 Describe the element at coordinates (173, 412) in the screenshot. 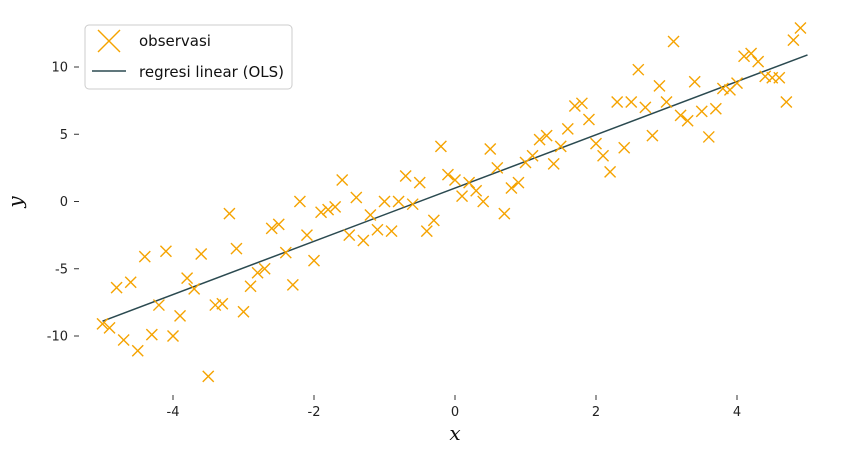

I see `x-tick-label: -4` at that location.